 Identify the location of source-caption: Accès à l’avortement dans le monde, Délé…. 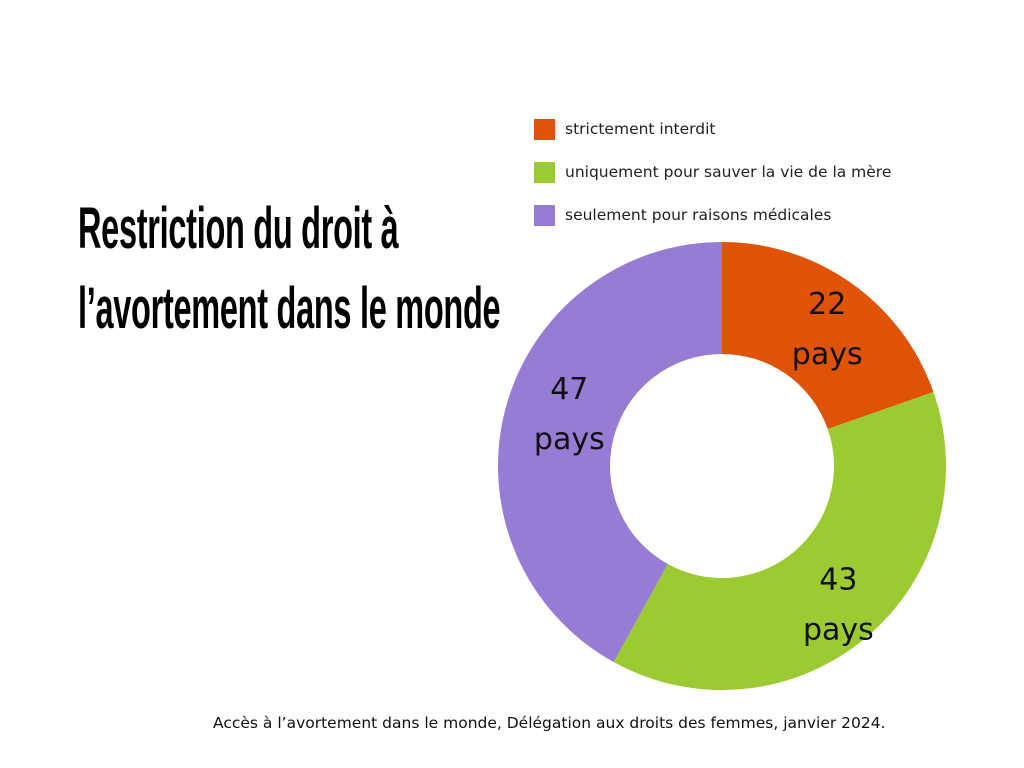
(549, 723).